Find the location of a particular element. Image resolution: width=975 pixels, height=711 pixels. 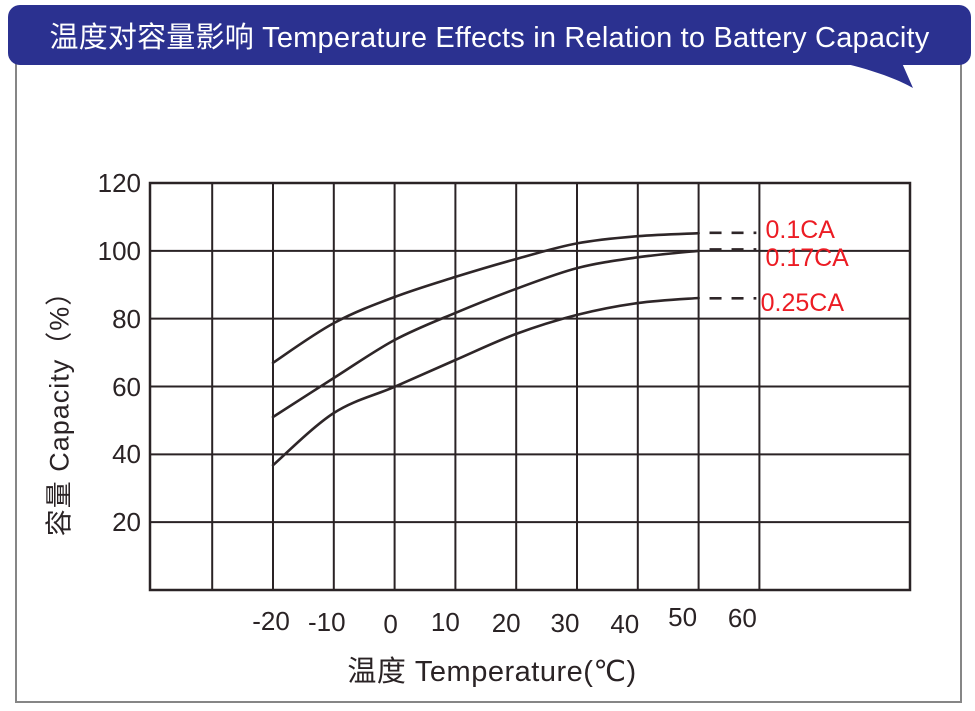

x-tick-label: -10 is located at coordinates (327, 622).